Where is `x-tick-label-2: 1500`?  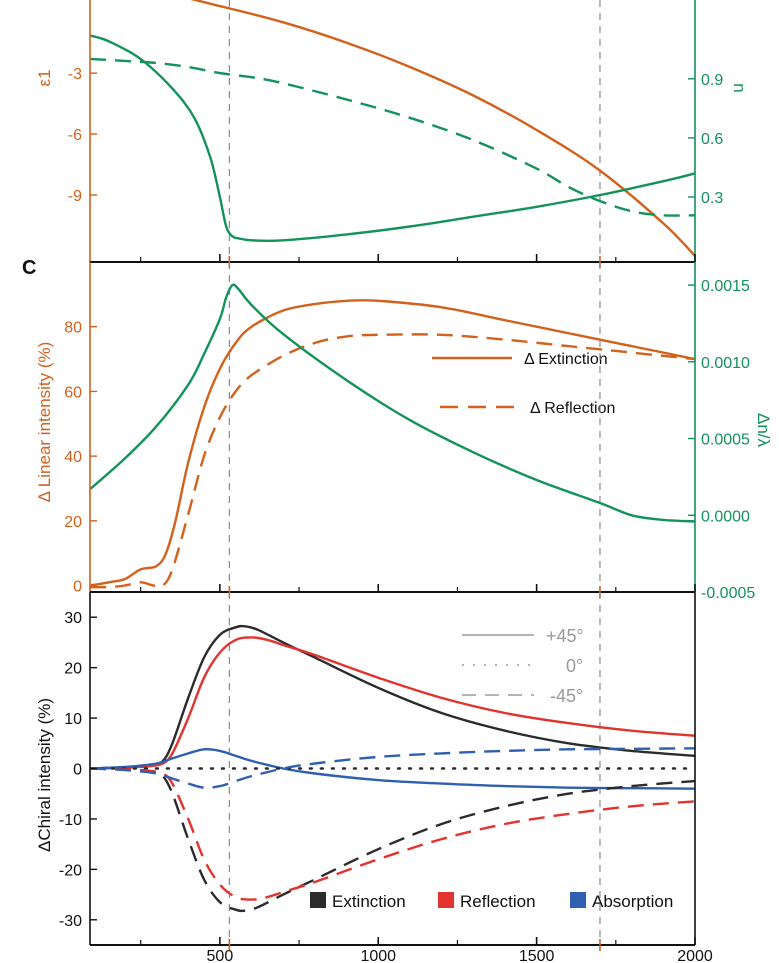
x-tick-label-2: 1500 is located at coordinates (537, 955).